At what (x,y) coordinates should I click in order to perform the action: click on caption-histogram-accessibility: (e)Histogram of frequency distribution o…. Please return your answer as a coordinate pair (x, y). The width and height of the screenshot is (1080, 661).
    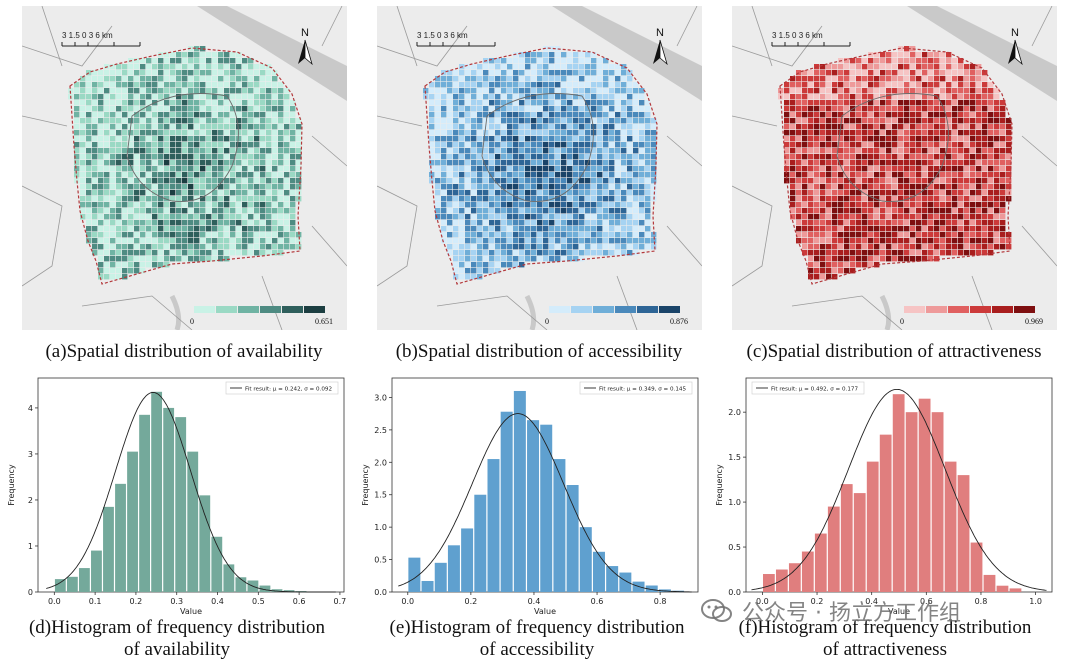
    Looking at the image, I should click on (537, 639).